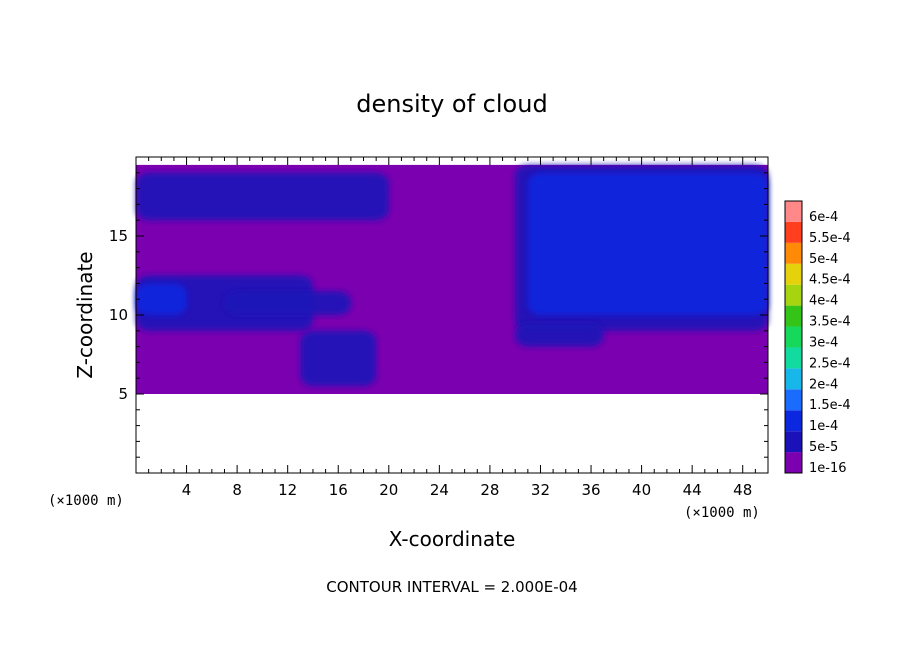 This screenshot has width=904, height=654. Describe the element at coordinates (830, 322) in the screenshot. I see `colorbar-label: 3.5e-4` at that location.